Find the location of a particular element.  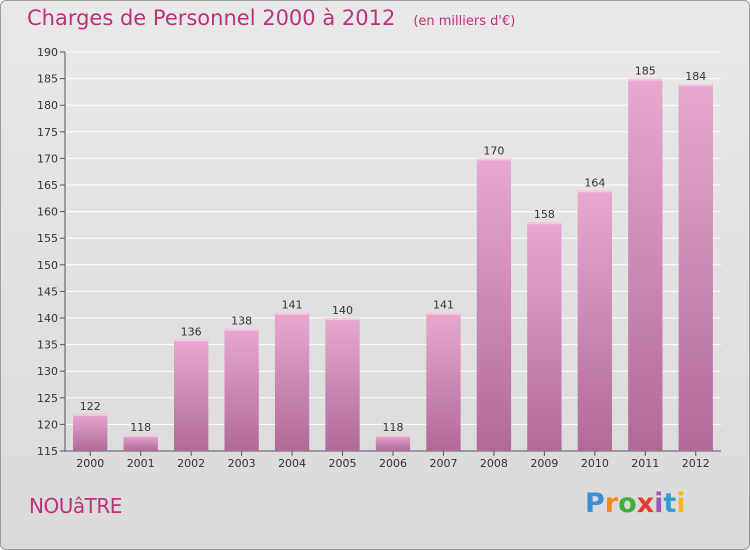

x-tick-label-2001: 2001 is located at coordinates (141, 463).